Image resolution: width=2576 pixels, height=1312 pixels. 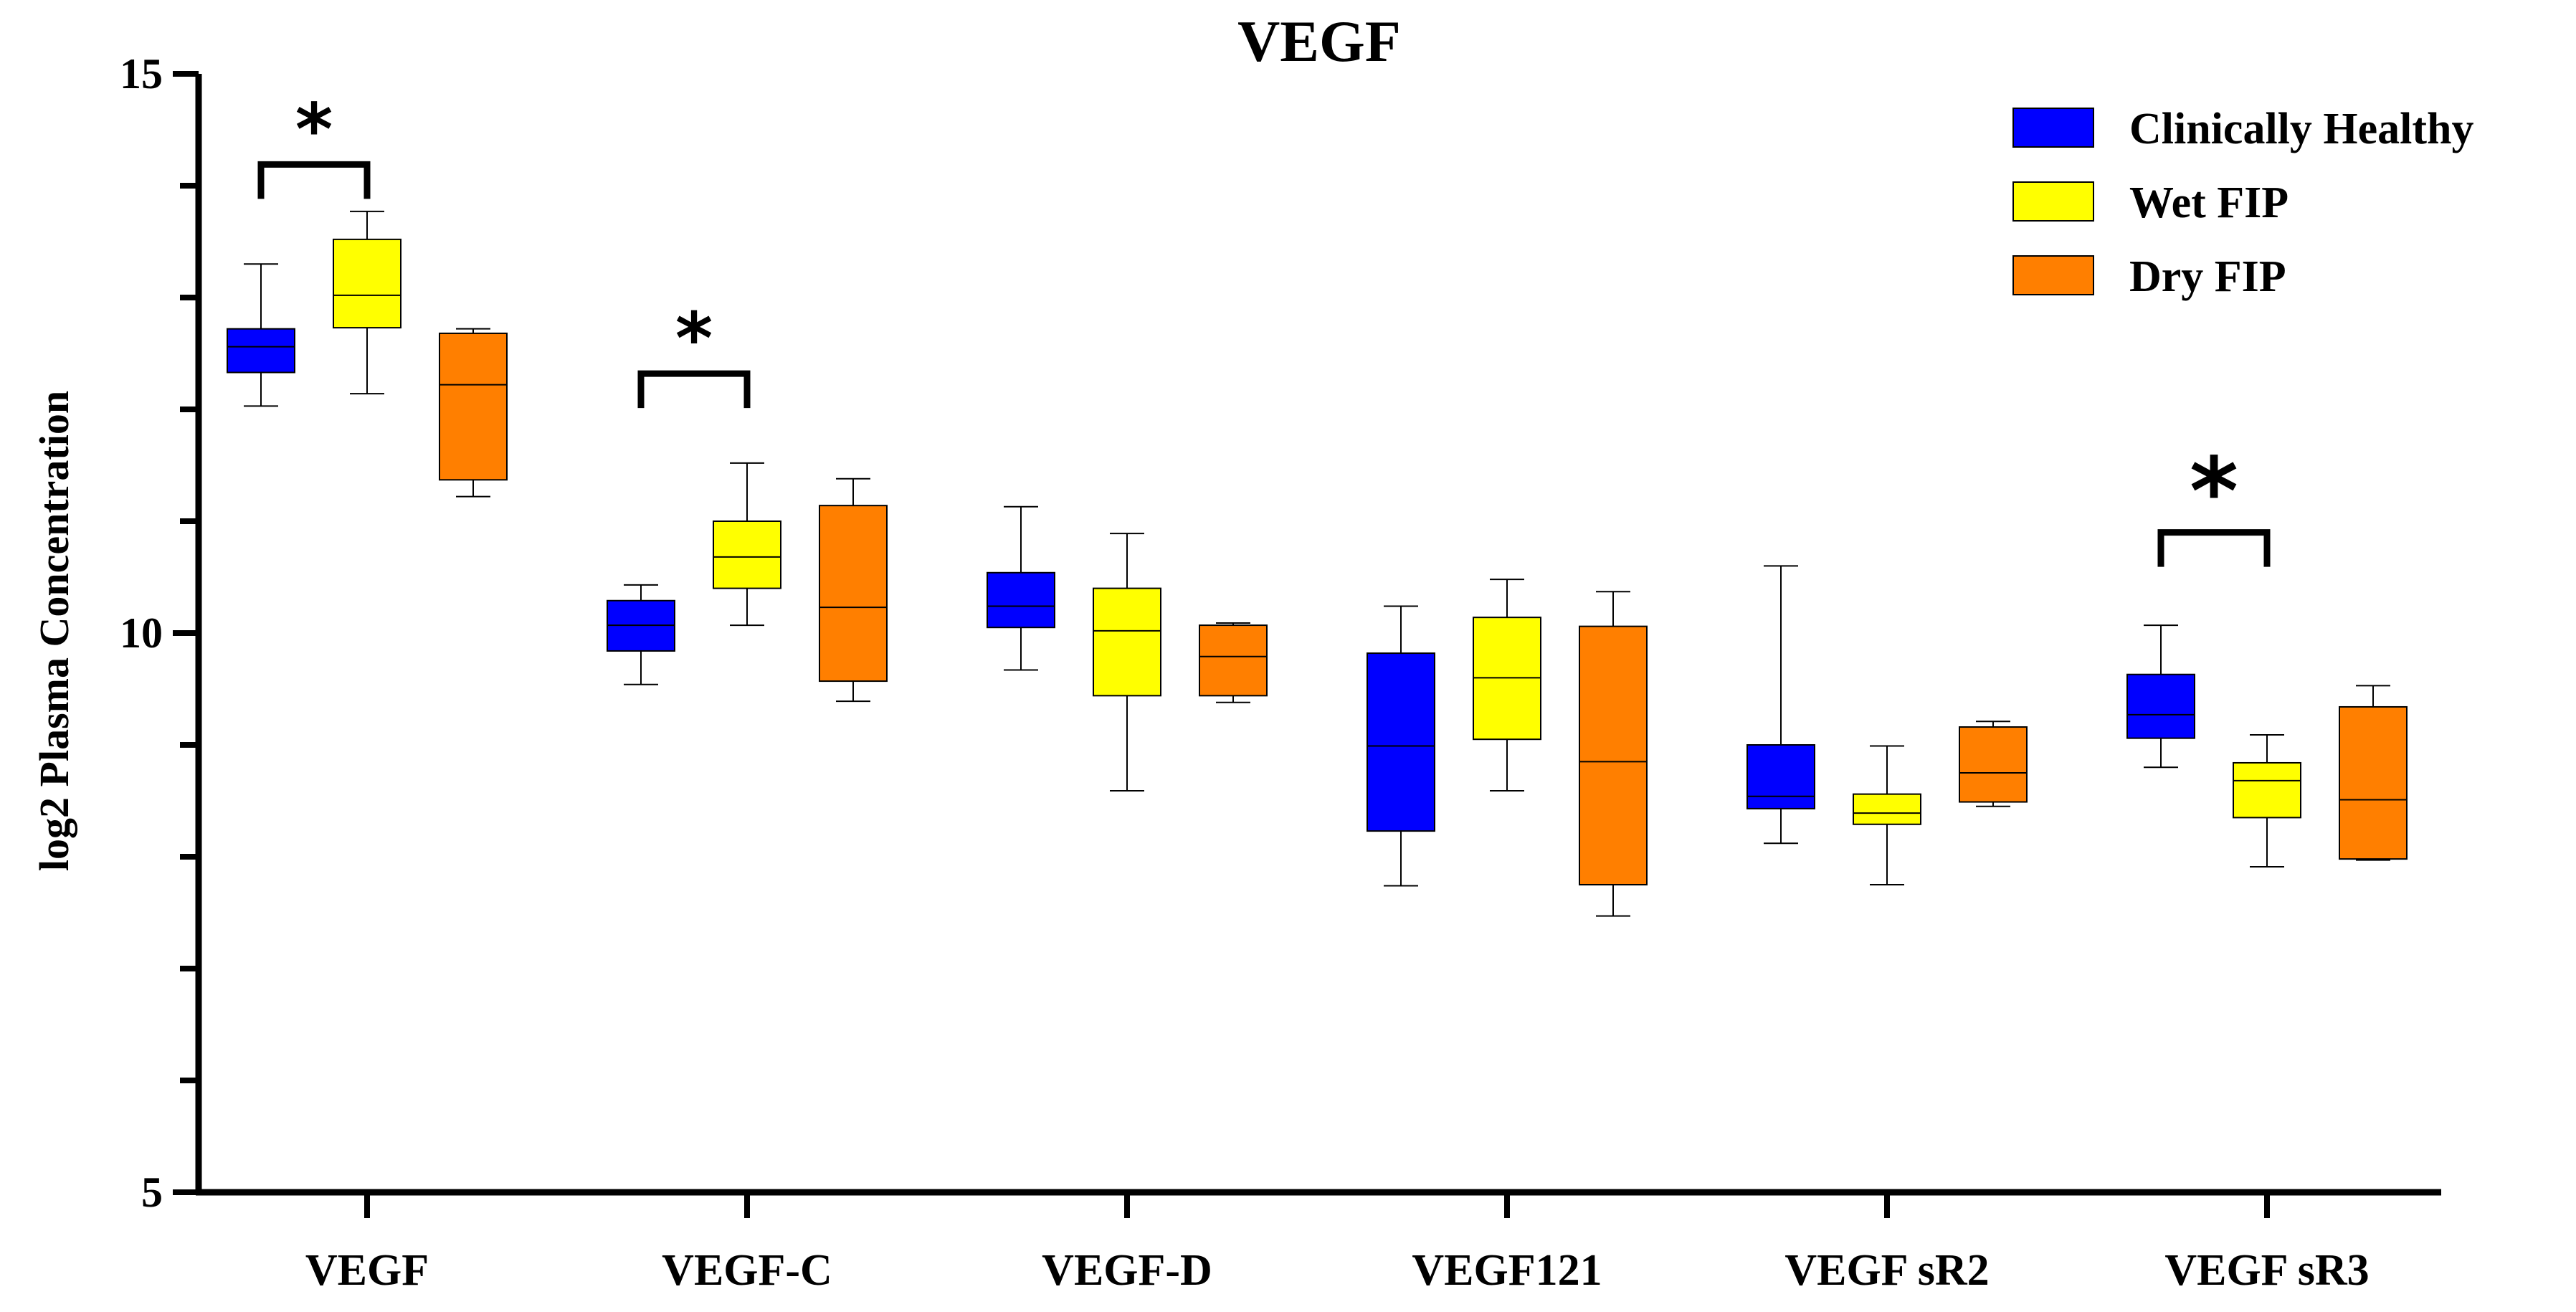 I want to click on box-wet-fip-vegf-sr3, so click(x=2267, y=801).